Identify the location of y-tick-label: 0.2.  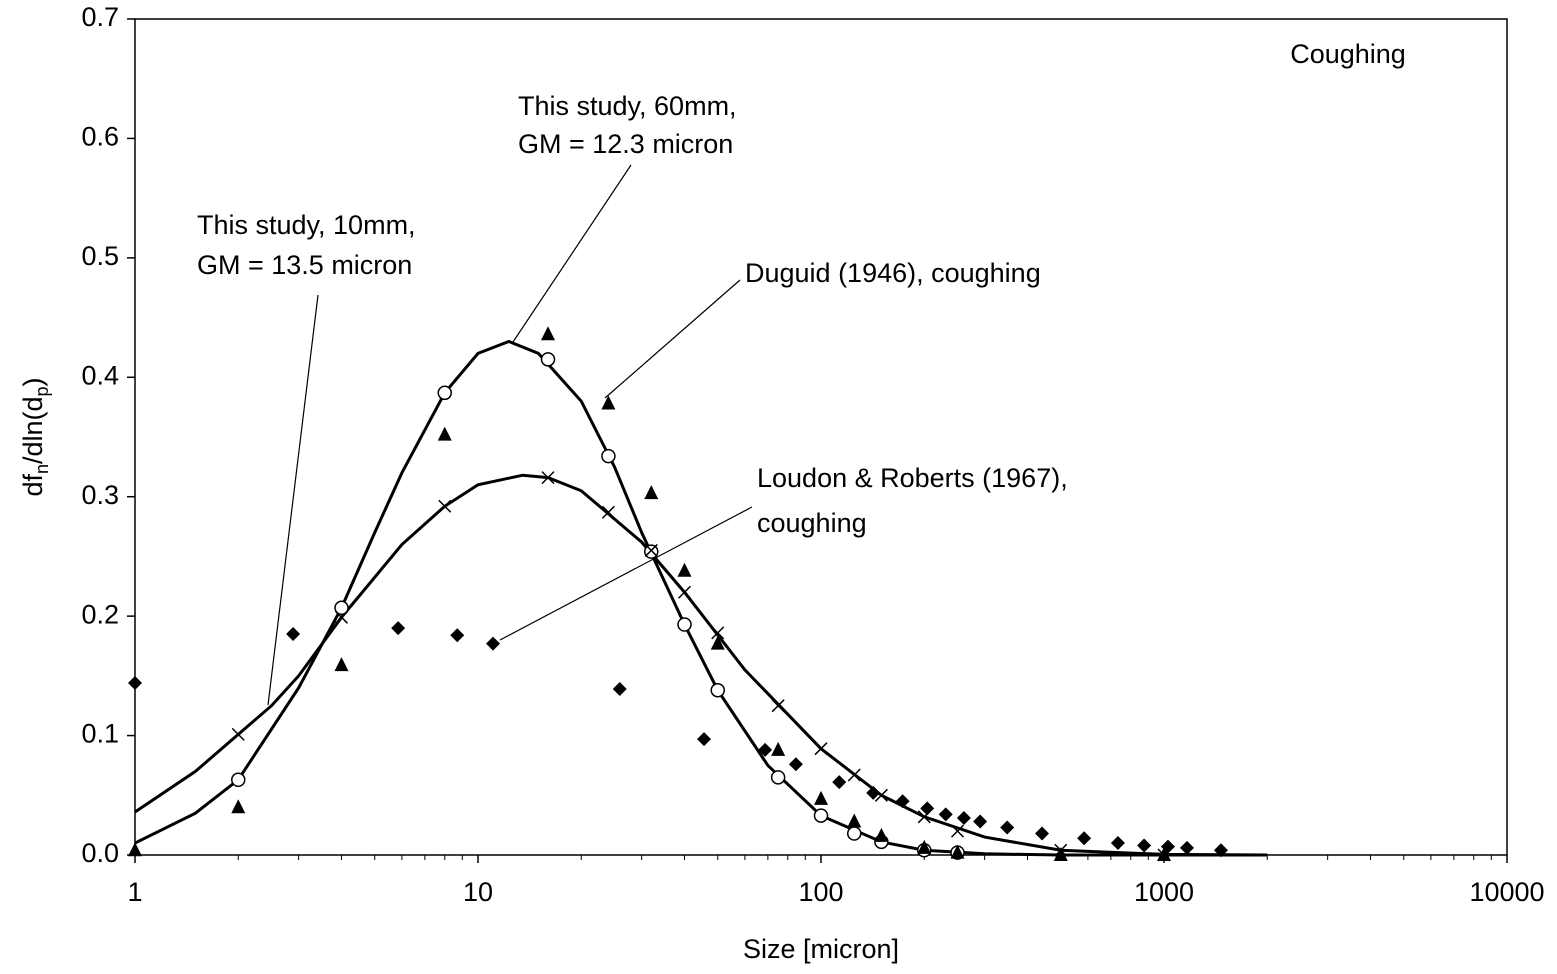
(100, 614).